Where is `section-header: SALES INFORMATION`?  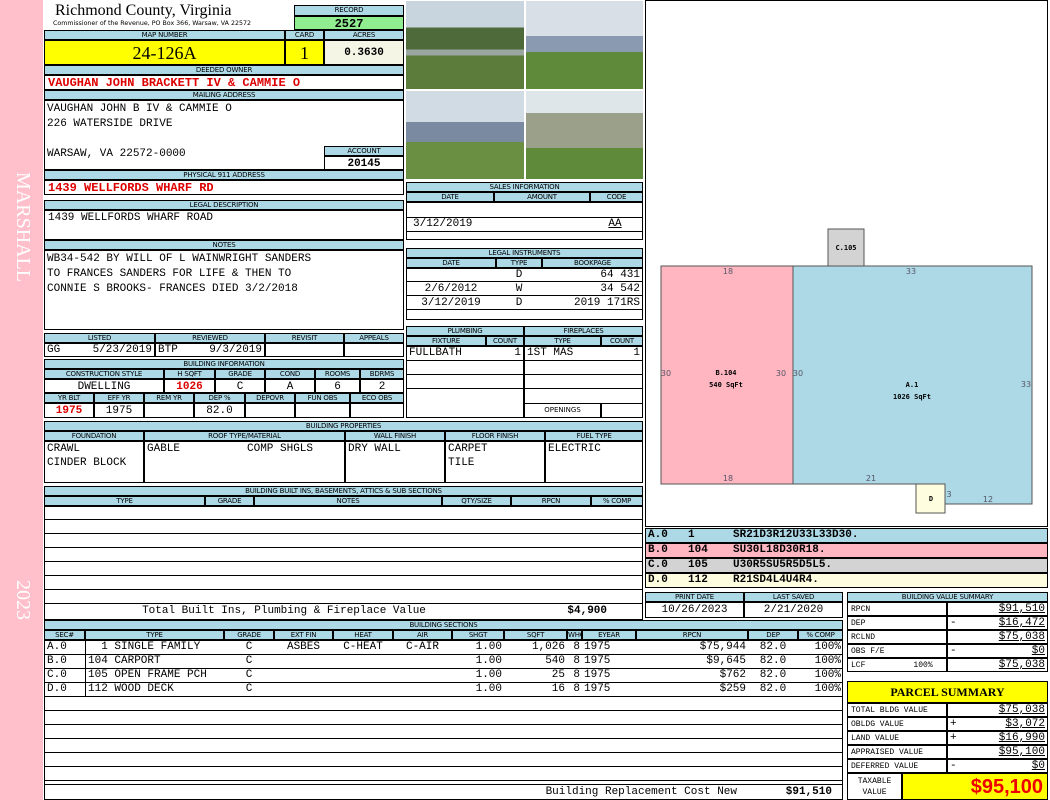
section-header: SALES INFORMATION is located at coordinates (524, 187).